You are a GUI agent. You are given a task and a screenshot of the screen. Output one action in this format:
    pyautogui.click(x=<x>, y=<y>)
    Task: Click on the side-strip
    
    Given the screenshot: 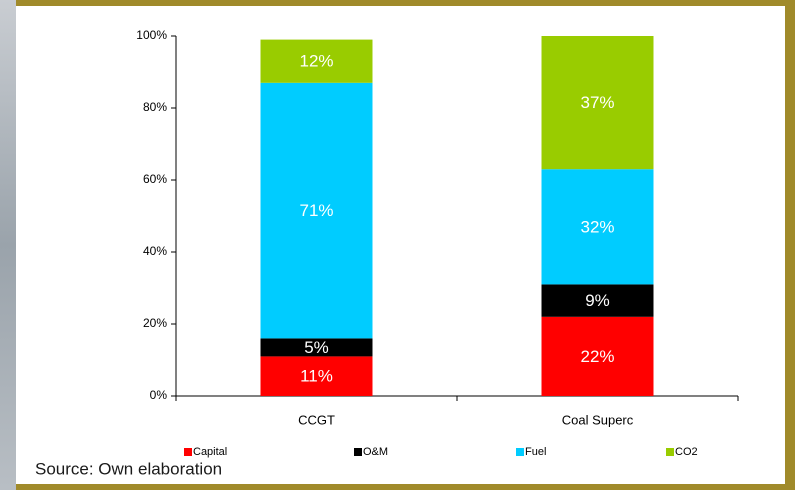 What is the action you would take?
    pyautogui.click(x=8, y=245)
    